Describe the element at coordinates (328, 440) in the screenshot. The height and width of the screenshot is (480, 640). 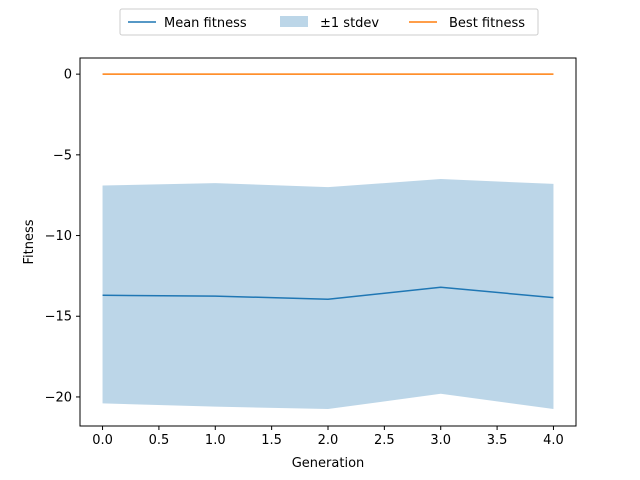
I see `x-tick-label: 2.0` at that location.